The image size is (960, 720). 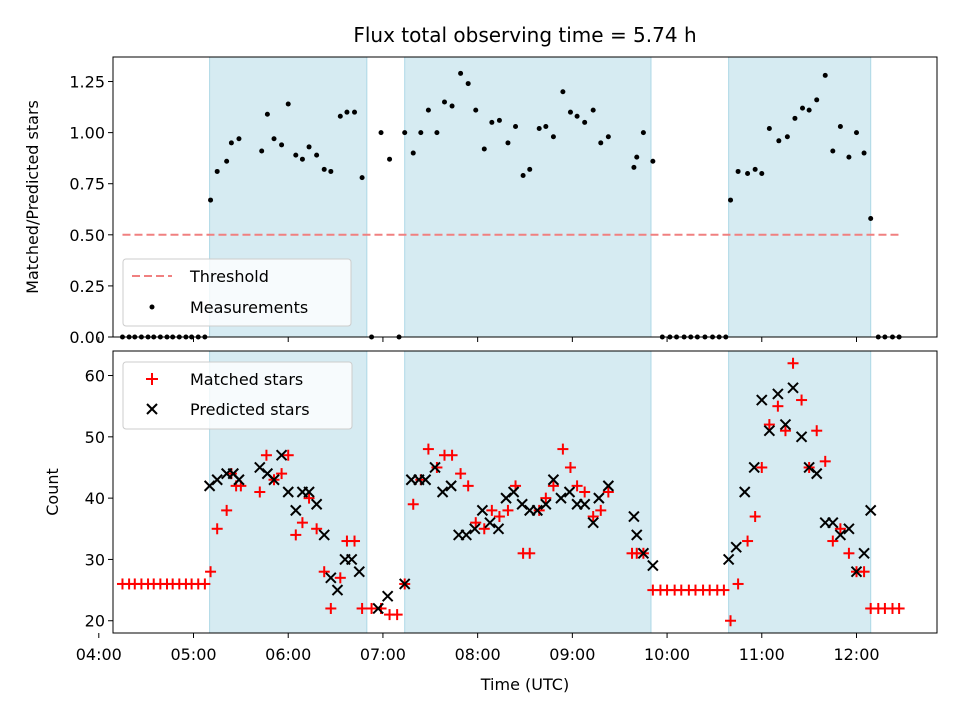 I want to click on count-ytick-label-3: 50, so click(x=95, y=437).